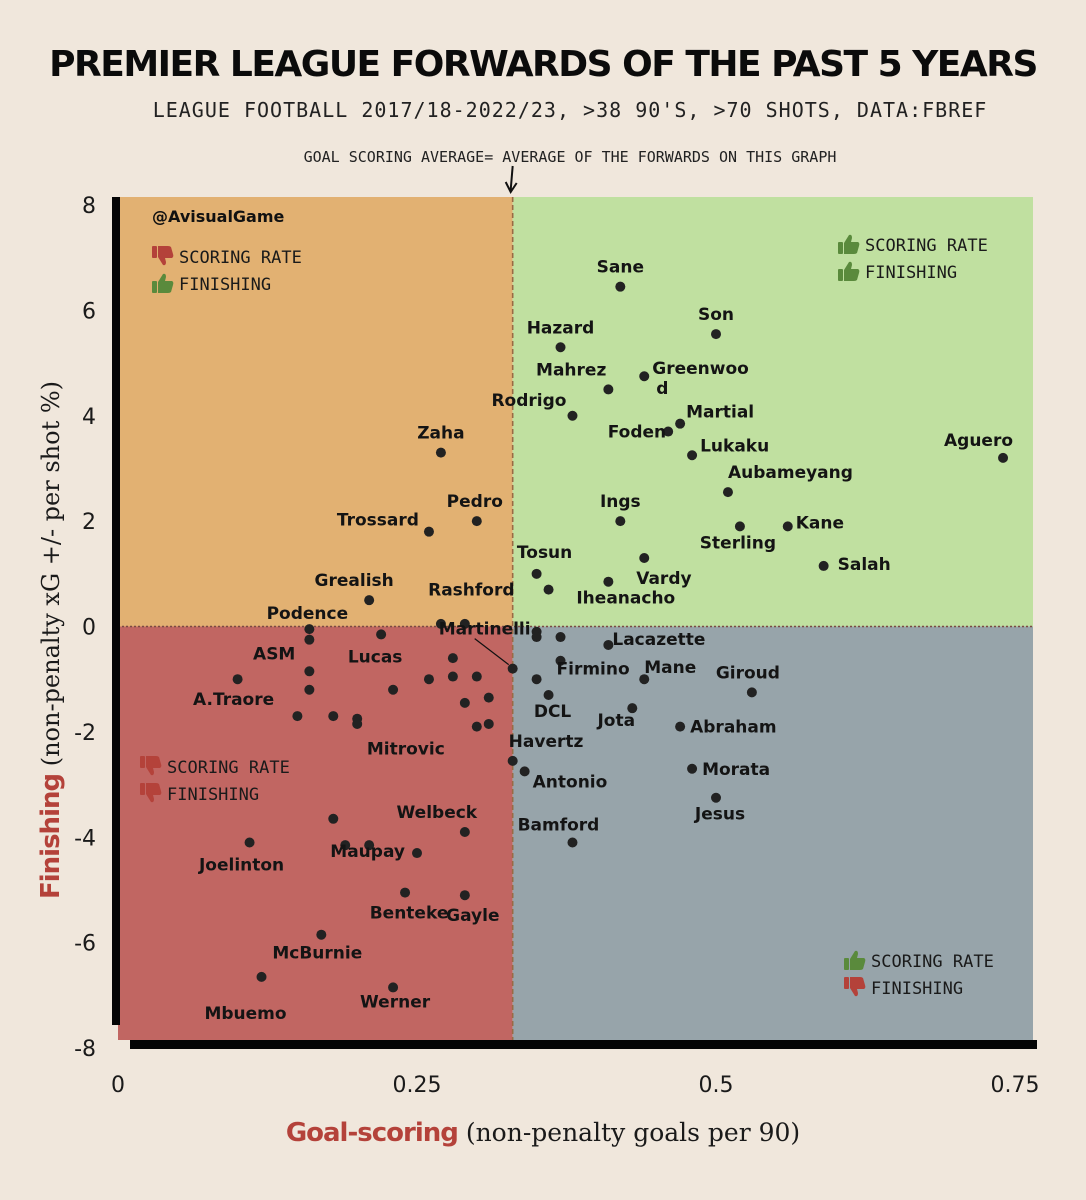 The height and width of the screenshot is (1200, 1086). Describe the element at coordinates (700, 369) in the screenshot. I see `point-label: Greenwoo` at that location.